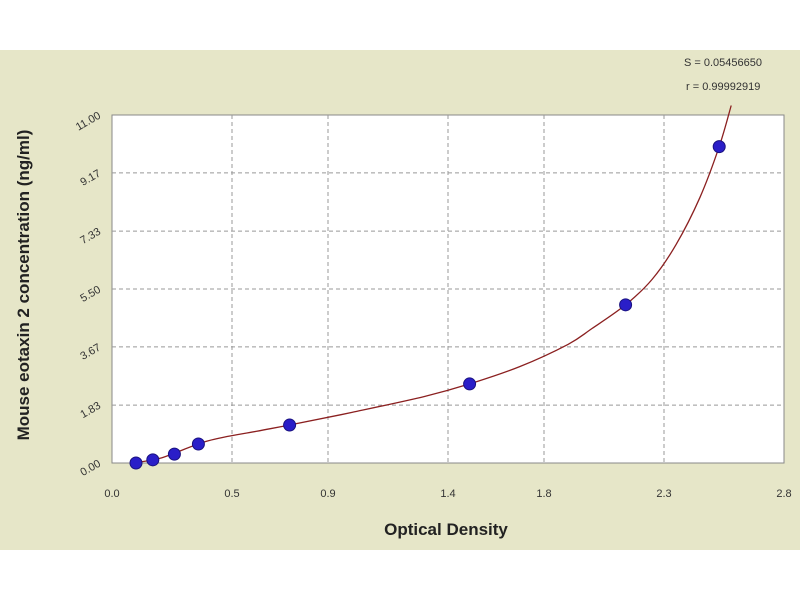 This screenshot has height=600, width=800. I want to click on s-statistic: S = 0.05456650, so click(723, 63).